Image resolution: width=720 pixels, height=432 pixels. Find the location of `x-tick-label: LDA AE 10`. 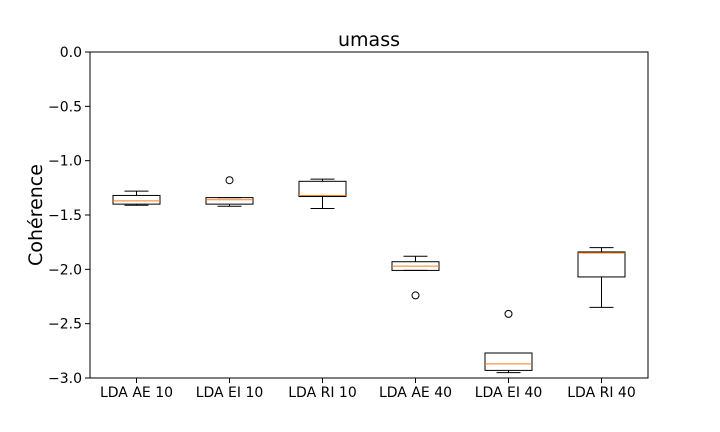

x-tick-label: LDA AE 10 is located at coordinates (136, 393).